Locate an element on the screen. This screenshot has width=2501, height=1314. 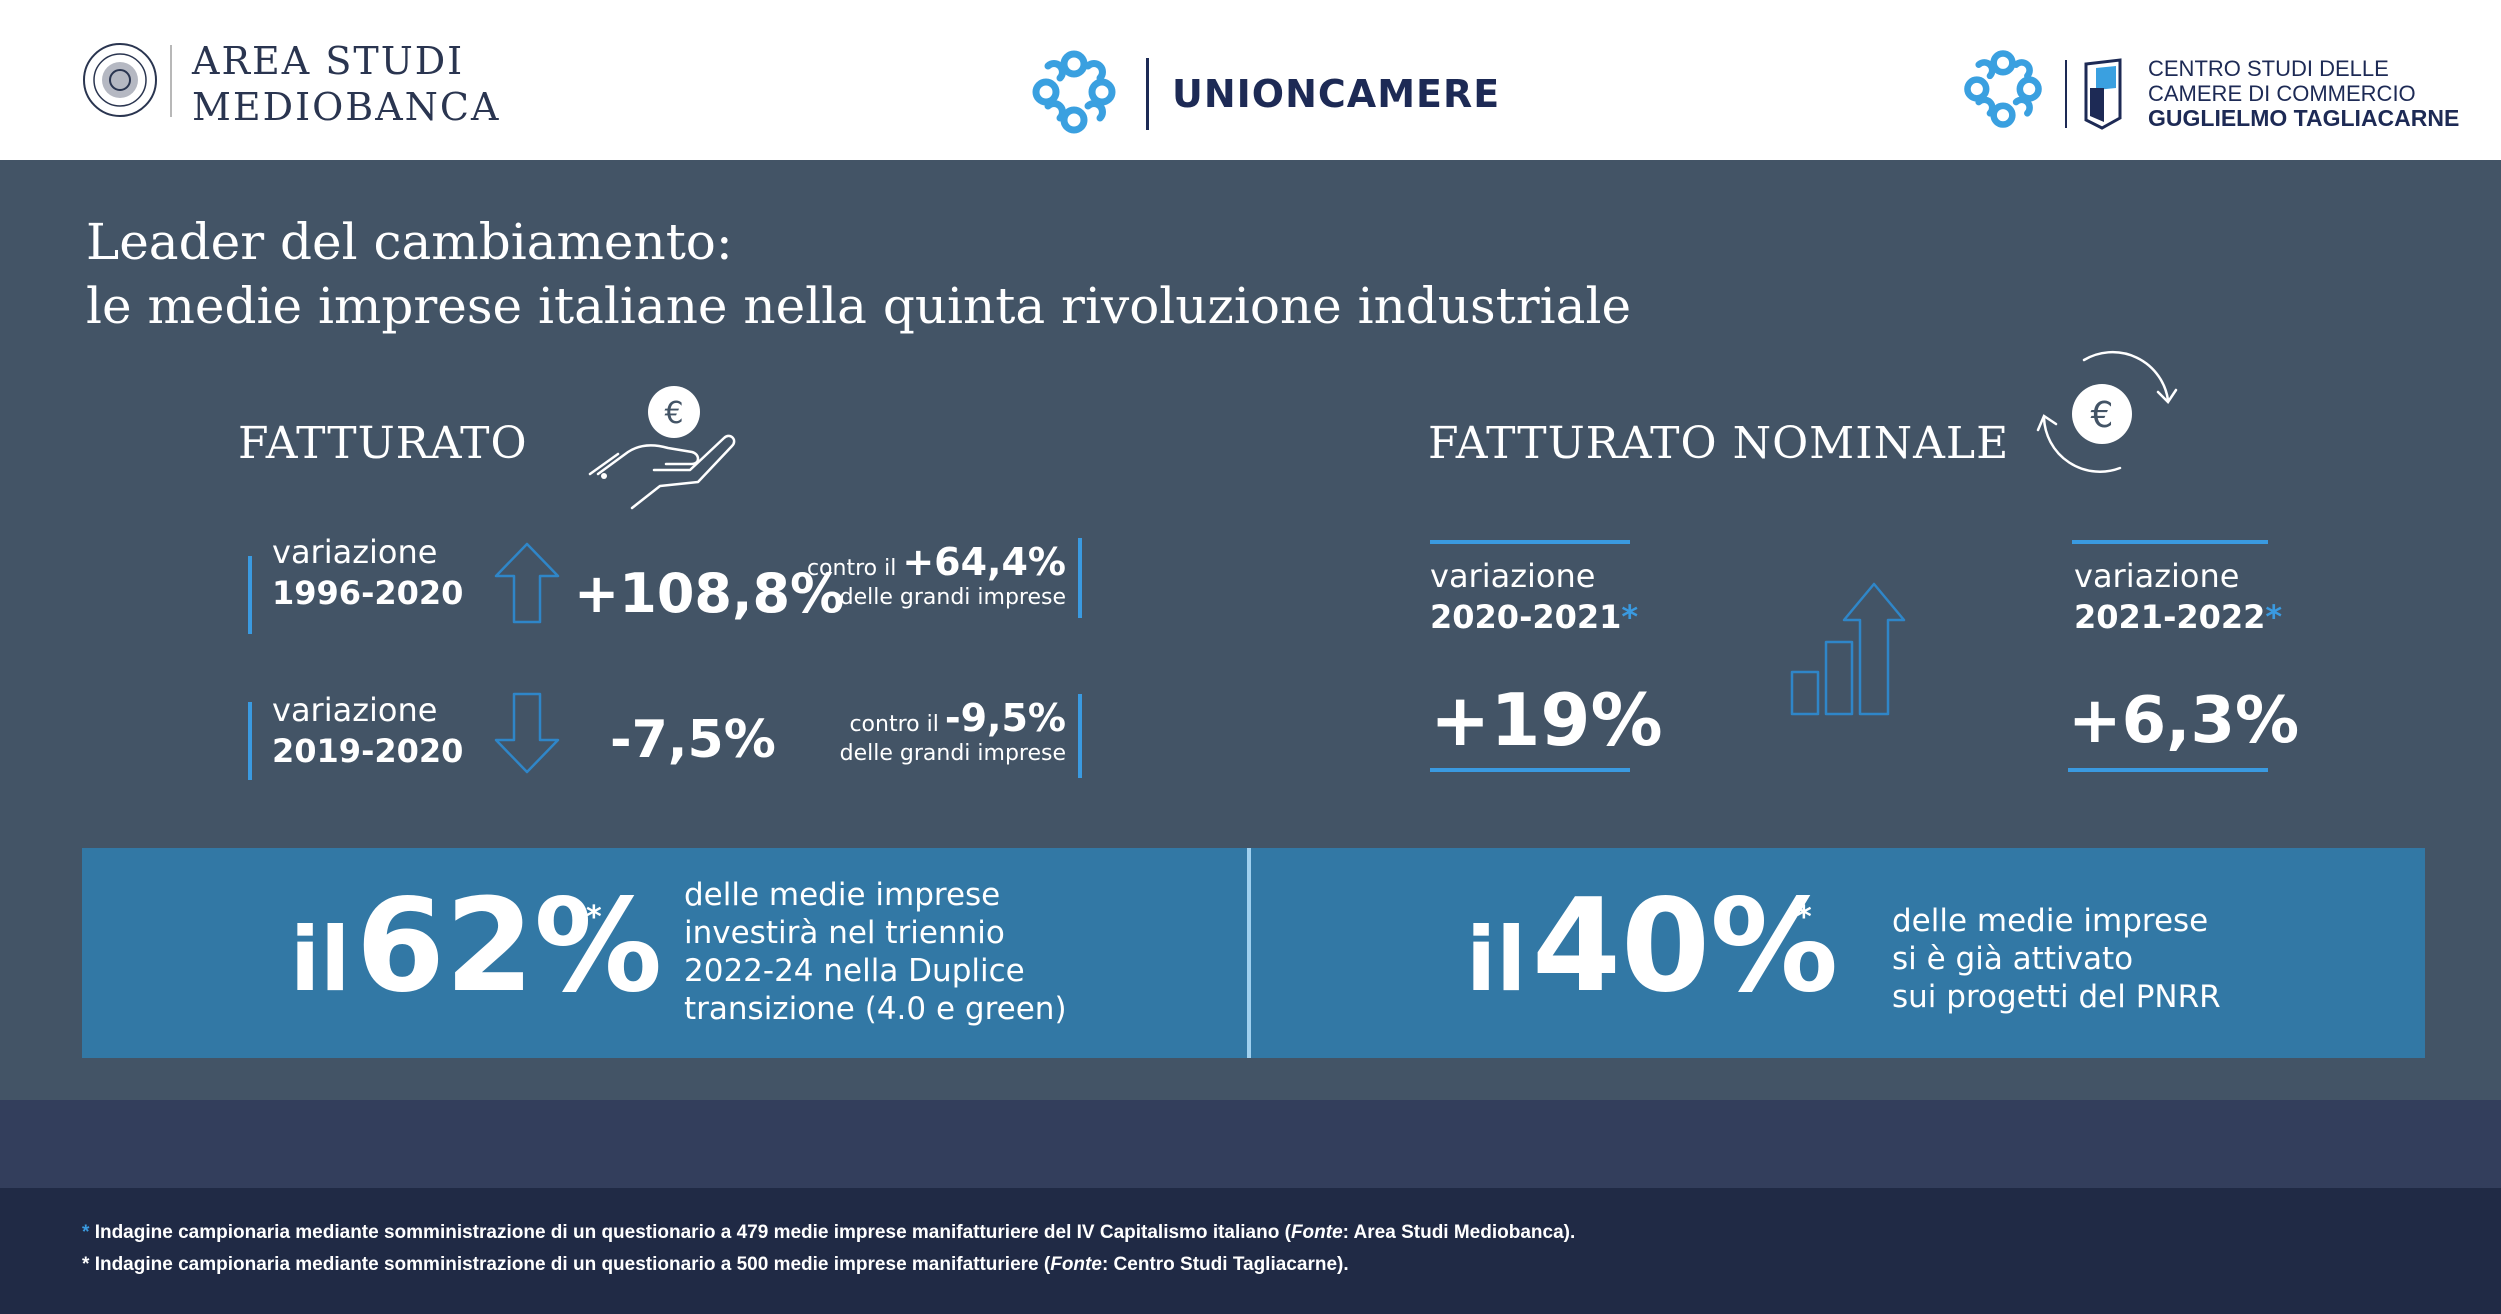
nominale-item1-period: 2020-2021 is located at coordinates (1526, 617).